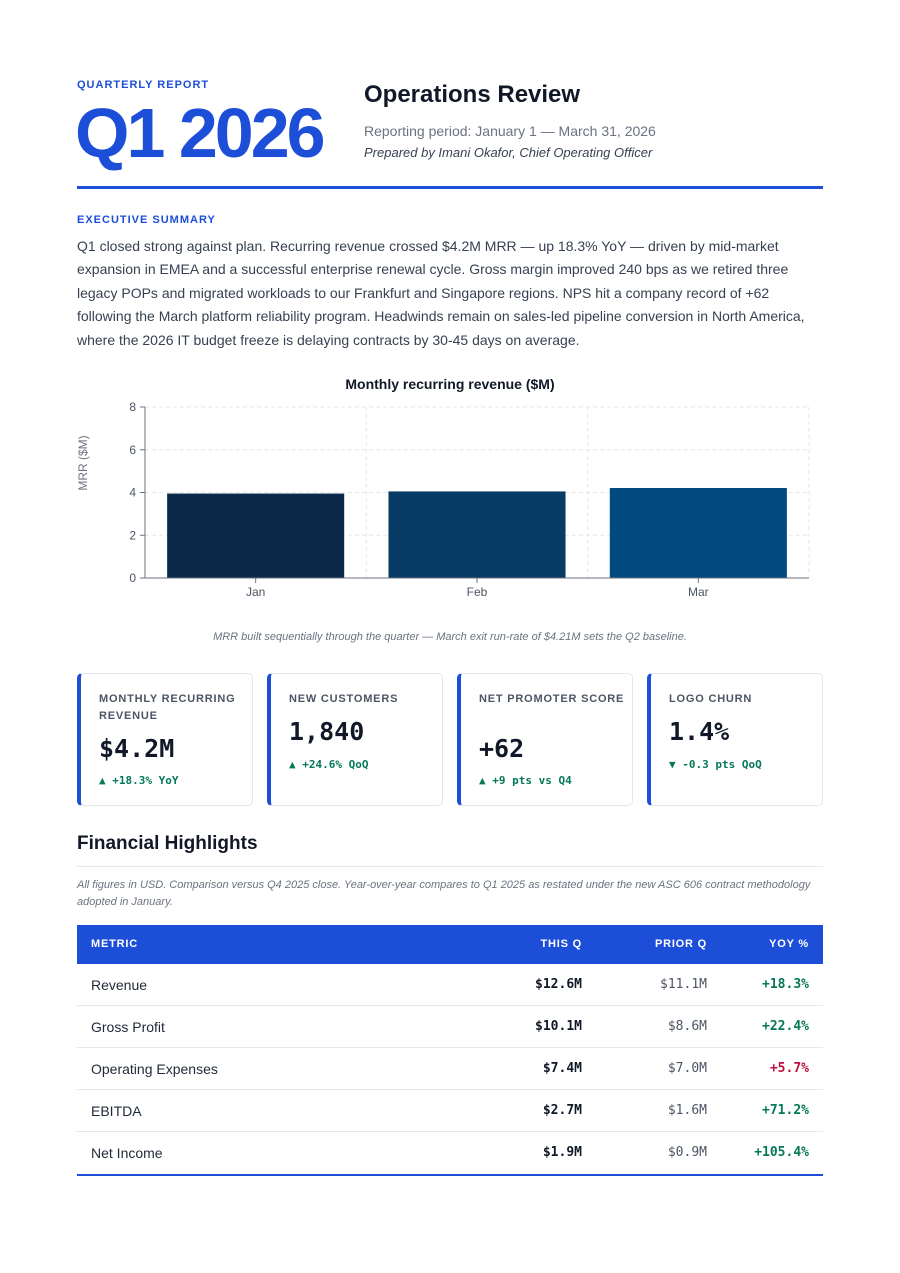 The width and height of the screenshot is (900, 1273). Describe the element at coordinates (143, 85) in the screenshot. I see `report-eyebrow: QUARTERLY REPORT` at that location.